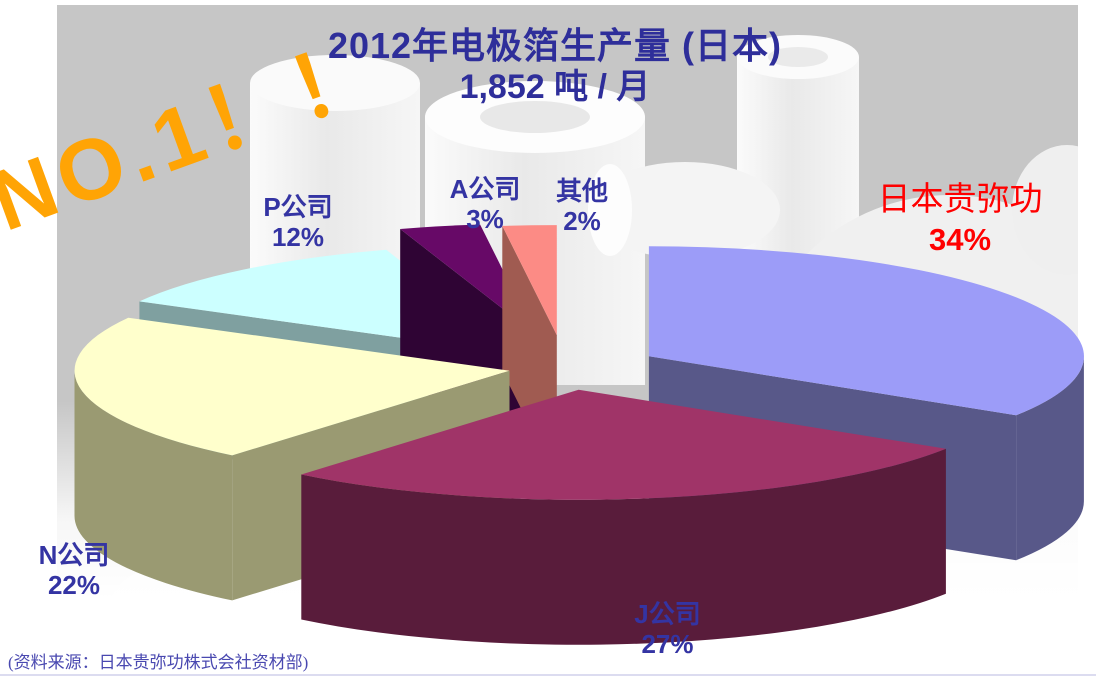  What do you see at coordinates (298, 236) in the screenshot?
I see `label-company-p-pct: 12%` at bounding box center [298, 236].